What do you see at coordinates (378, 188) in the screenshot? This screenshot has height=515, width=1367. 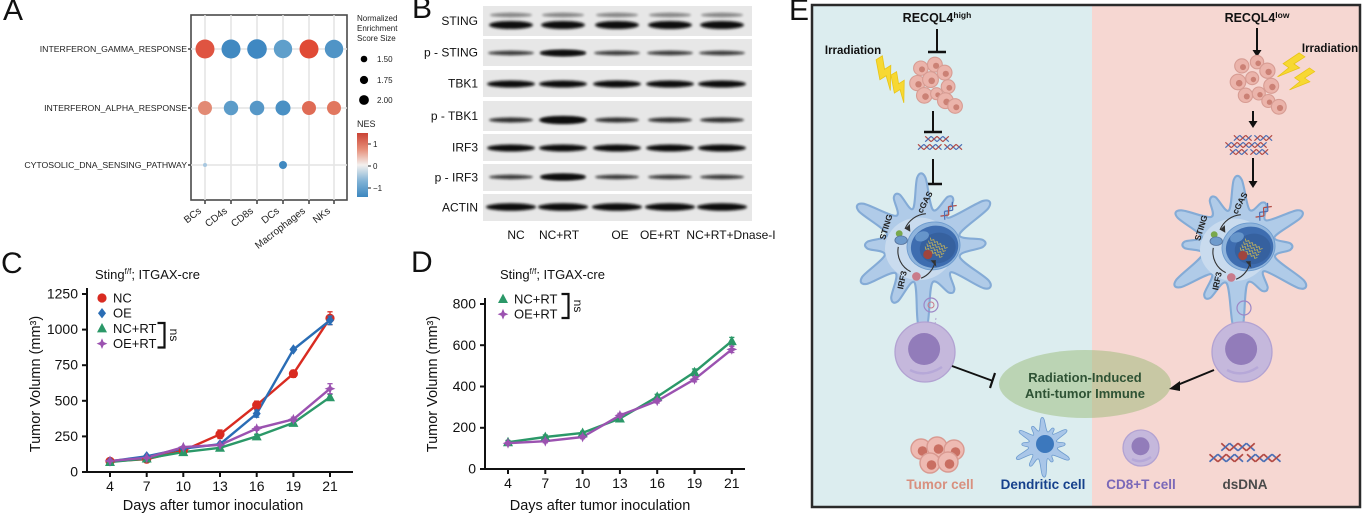 I see `svg-text: −1` at bounding box center [378, 188].